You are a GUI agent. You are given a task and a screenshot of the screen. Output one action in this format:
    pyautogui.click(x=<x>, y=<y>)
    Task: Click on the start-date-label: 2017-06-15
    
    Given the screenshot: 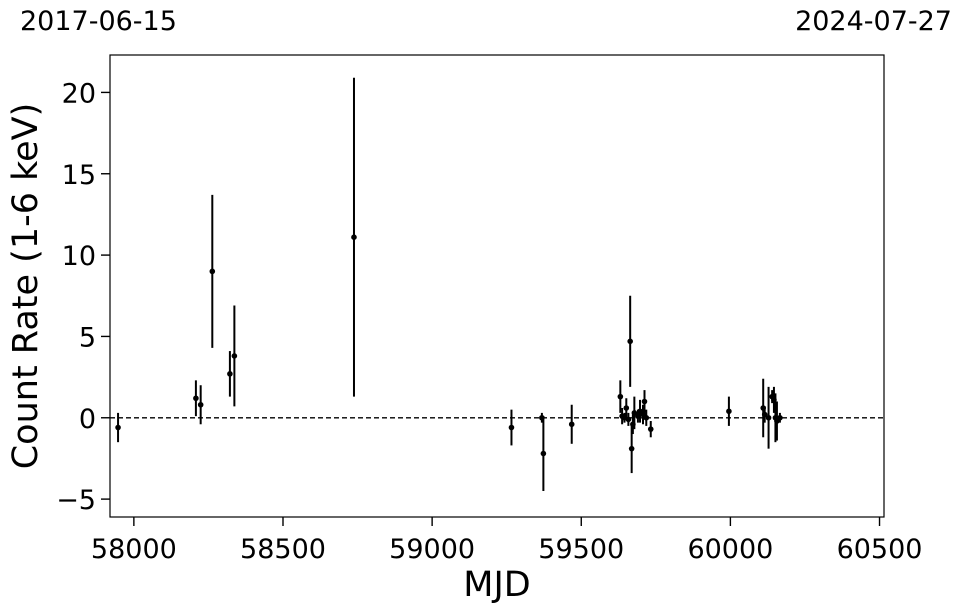 What is the action you would take?
    pyautogui.click(x=98, y=21)
    